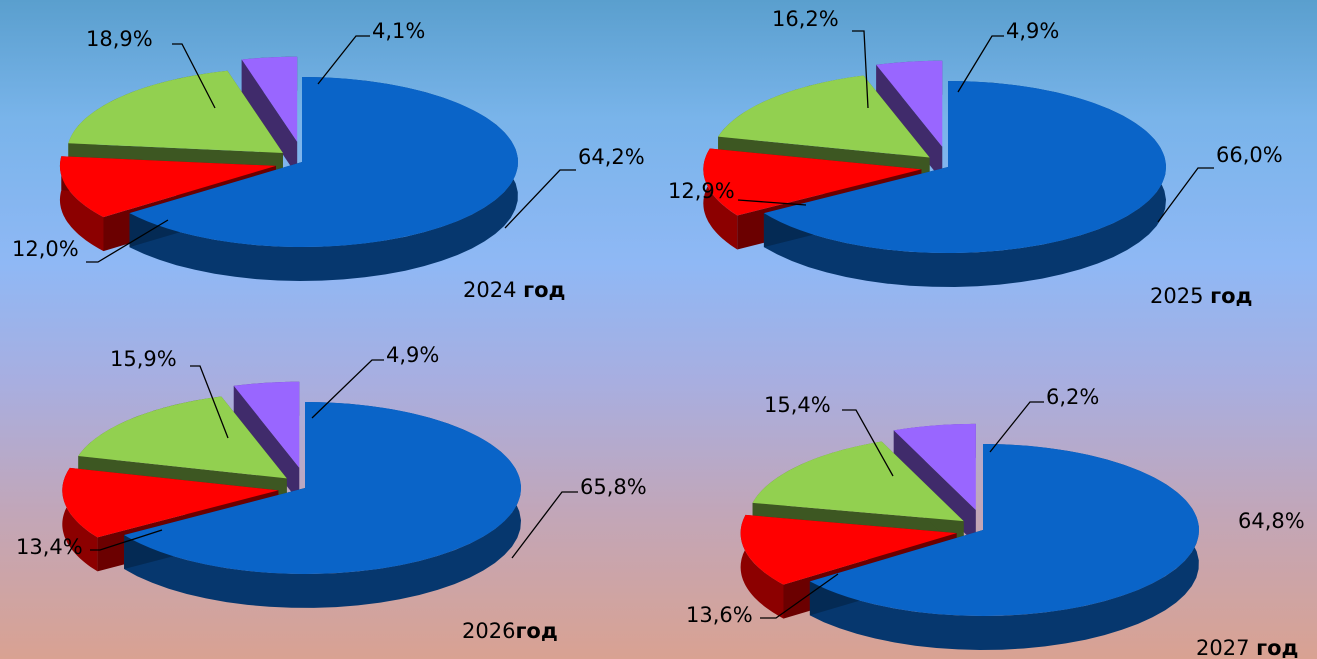  I want to click on data-label: 18,9%, so click(119, 39).